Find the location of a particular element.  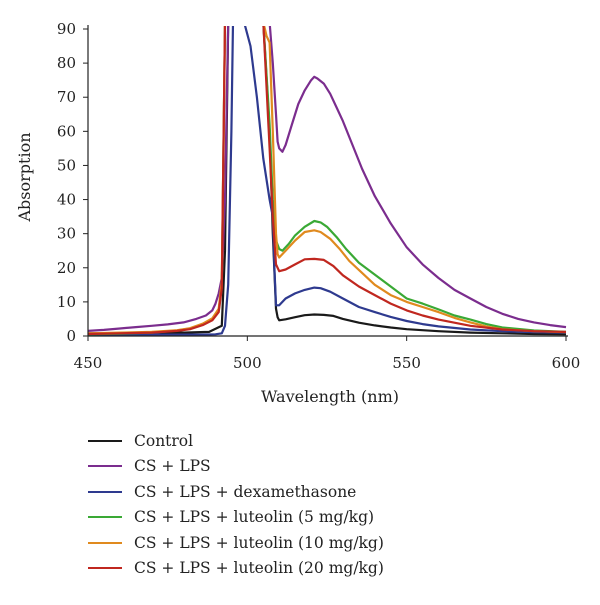

legend-item: CS + LPS + luteolin (5 mg/kg) is located at coordinates (236, 518).